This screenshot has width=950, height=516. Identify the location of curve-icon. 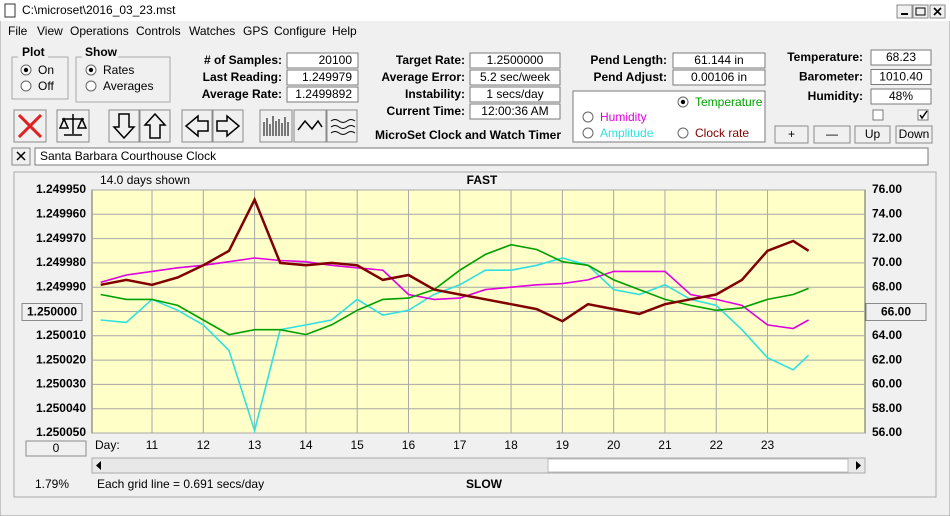
(310, 125).